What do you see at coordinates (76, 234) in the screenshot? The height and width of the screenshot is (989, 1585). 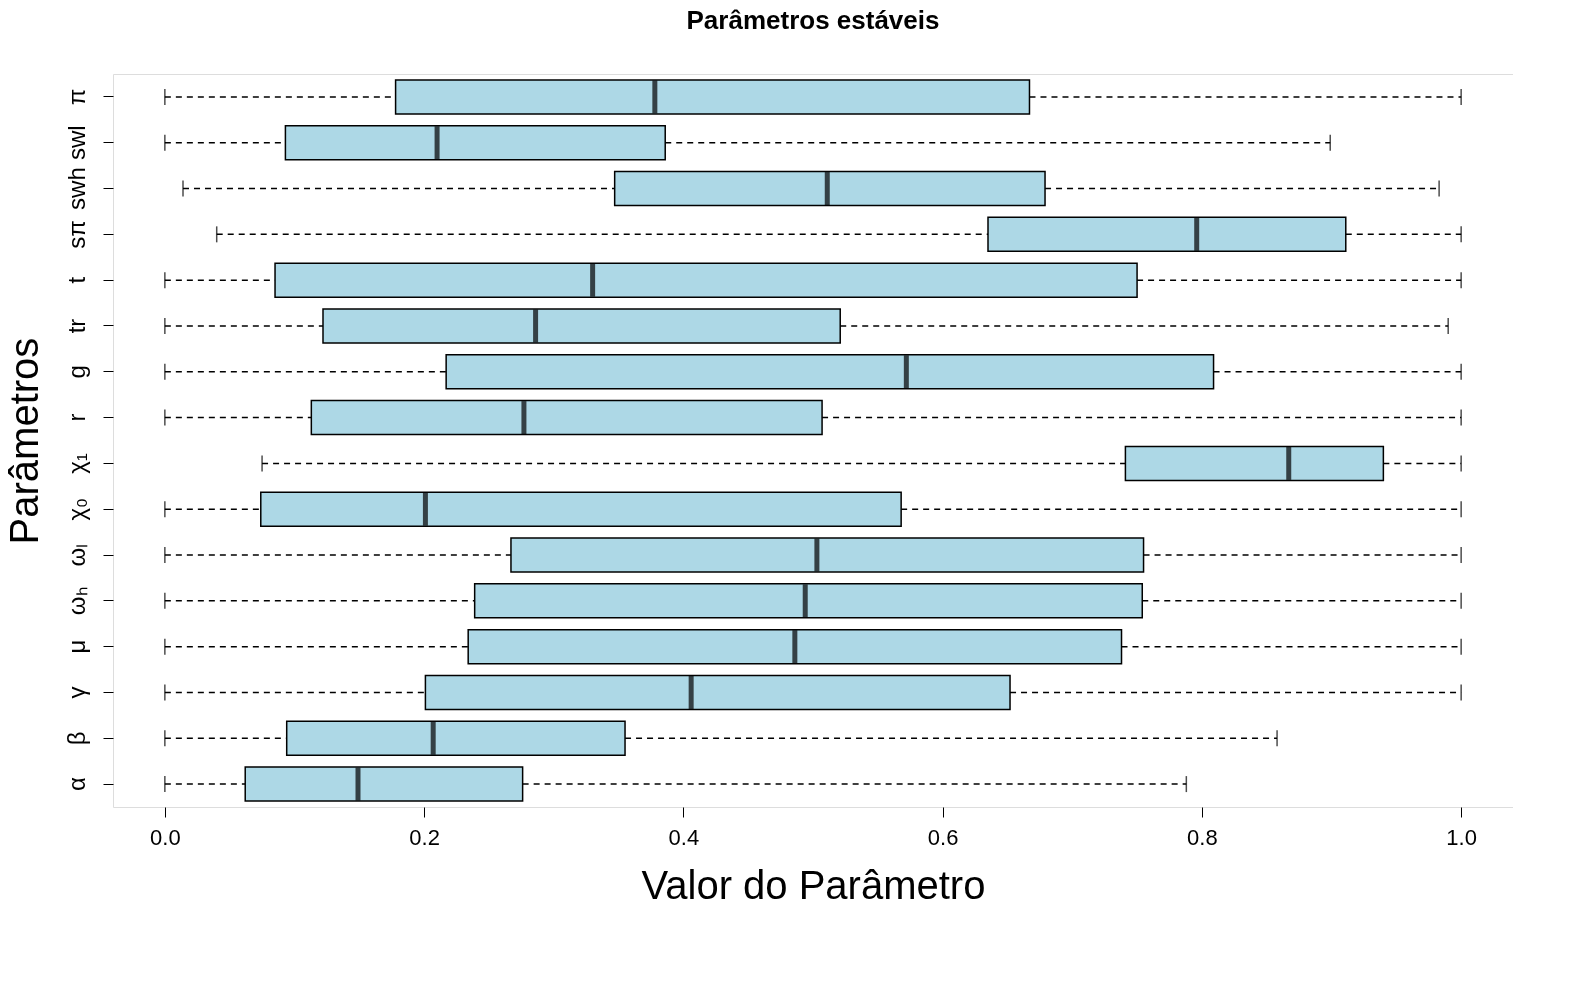 I see `y-tick-label: sπ` at bounding box center [76, 234].